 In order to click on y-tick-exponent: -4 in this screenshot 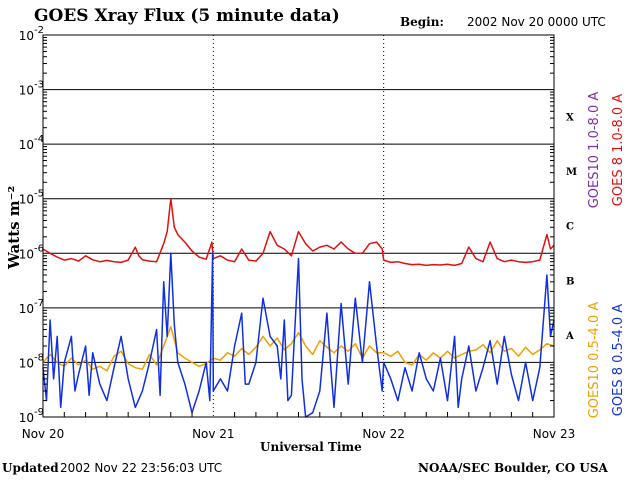, I will do `click(39, 139)`.